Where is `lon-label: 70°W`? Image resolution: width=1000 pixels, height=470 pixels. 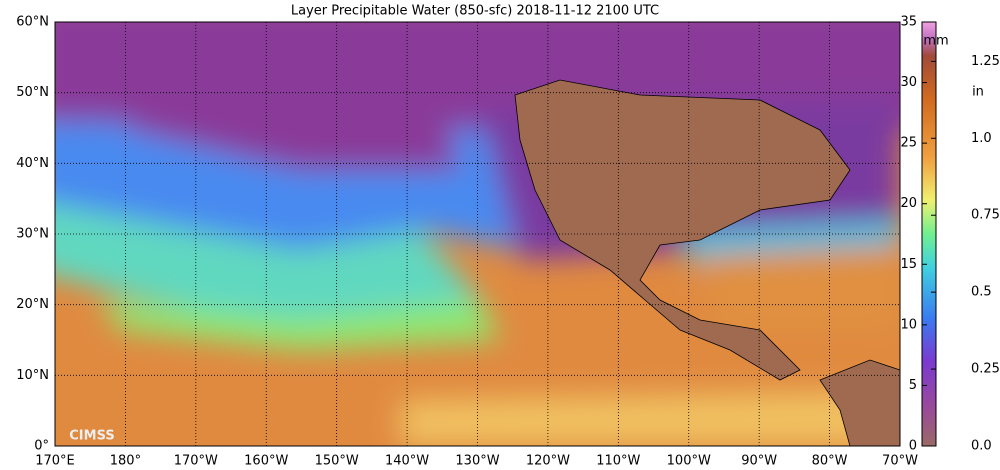
lon-label: 70°W is located at coordinates (900, 461).